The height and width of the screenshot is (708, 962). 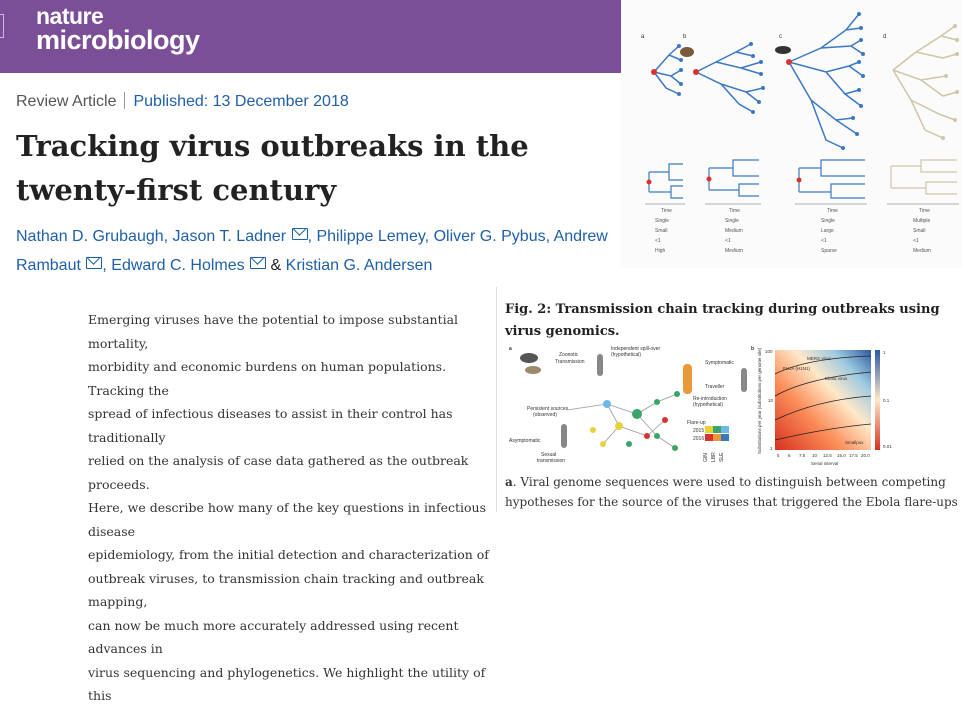 I want to click on panel-letter: c, so click(x=780, y=37).